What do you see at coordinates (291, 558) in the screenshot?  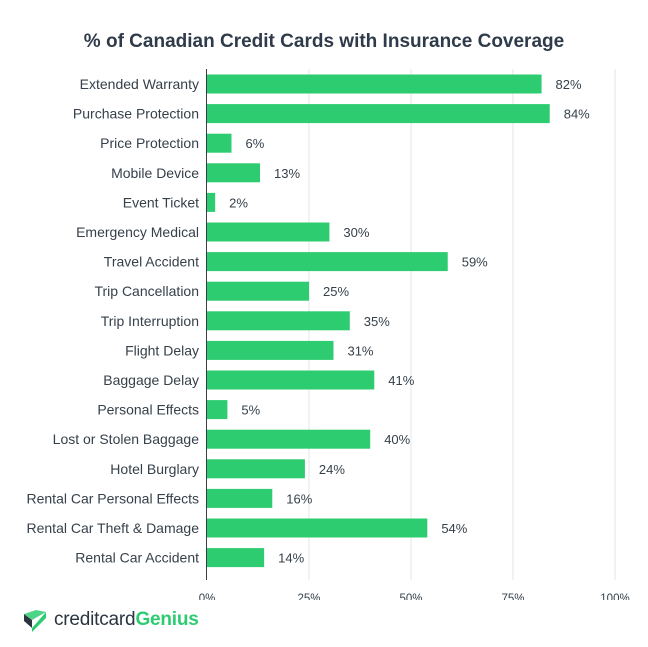 I see `data-label: 14%` at bounding box center [291, 558].